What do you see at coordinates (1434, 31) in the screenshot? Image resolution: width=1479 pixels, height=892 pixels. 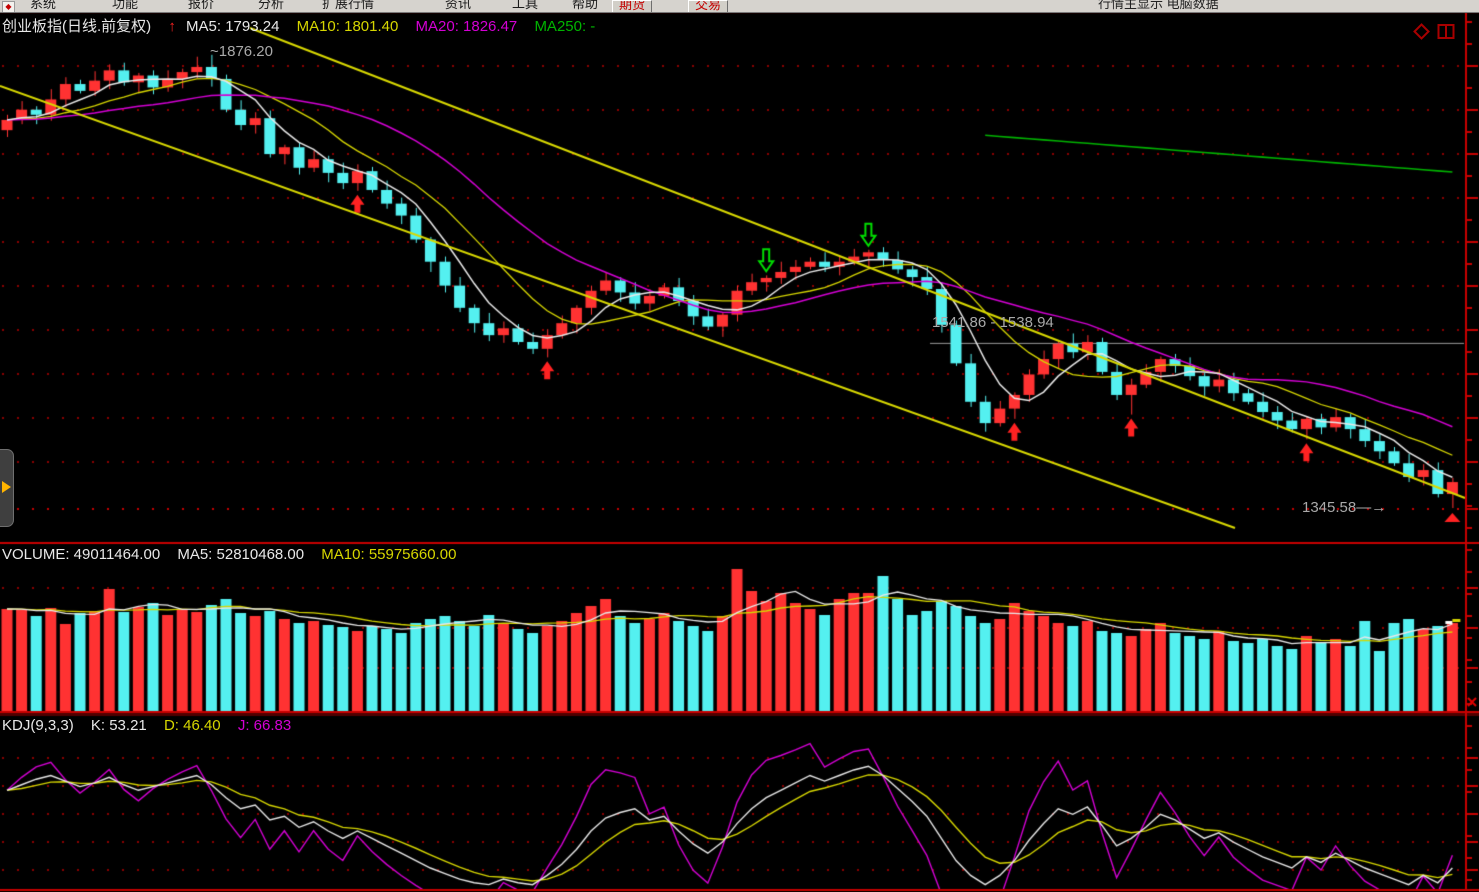 I see `chart-corner-tools` at bounding box center [1434, 31].